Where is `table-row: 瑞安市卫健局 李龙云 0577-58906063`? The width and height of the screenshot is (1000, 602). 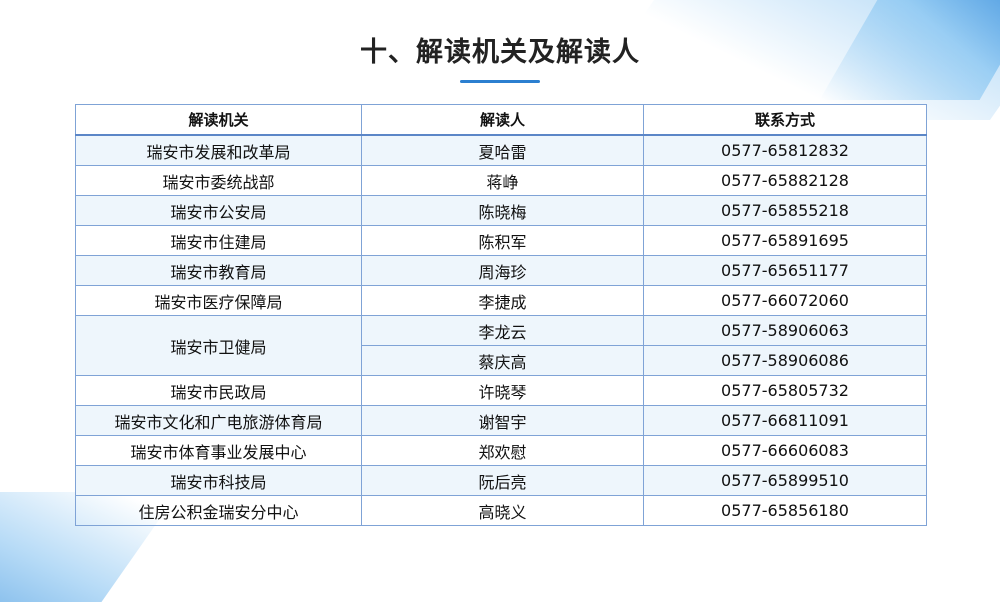
table-row: 瑞安市卫健局 李龙云 0577-58906063 is located at coordinates (501, 345).